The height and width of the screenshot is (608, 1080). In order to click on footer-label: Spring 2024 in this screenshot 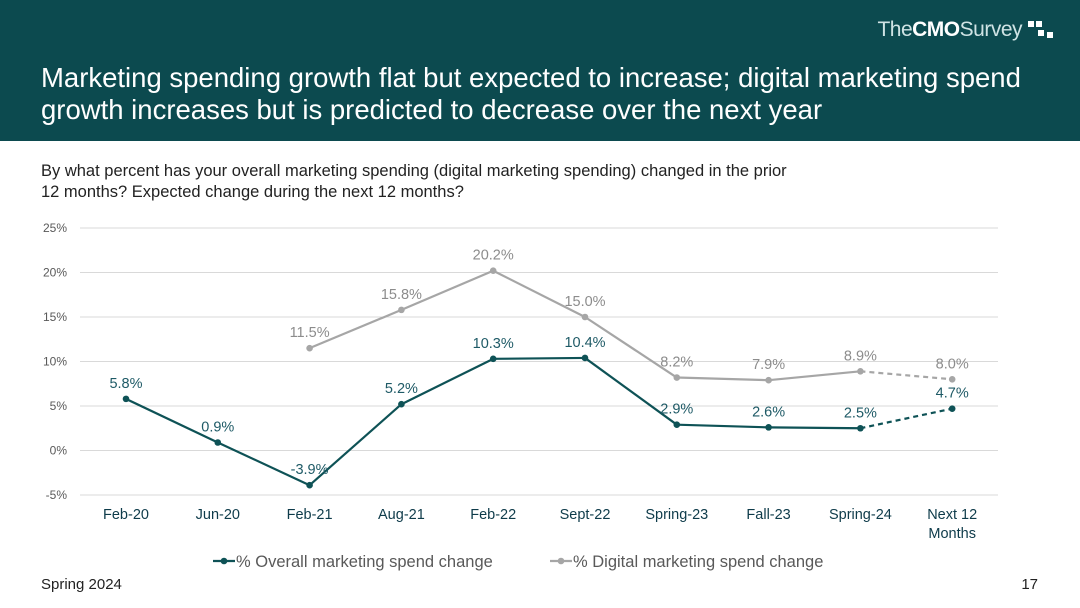, I will do `click(81, 584)`.